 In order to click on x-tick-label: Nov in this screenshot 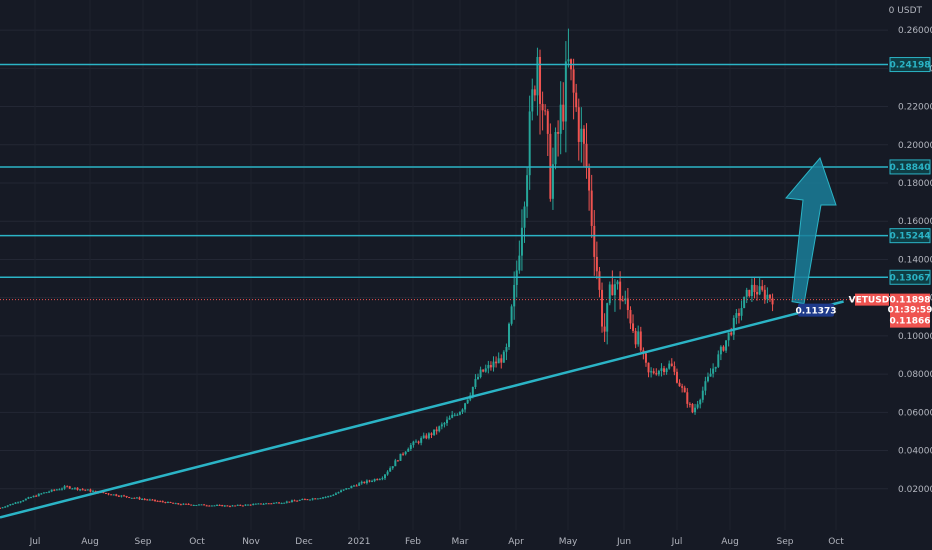, I will do `click(251, 542)`.